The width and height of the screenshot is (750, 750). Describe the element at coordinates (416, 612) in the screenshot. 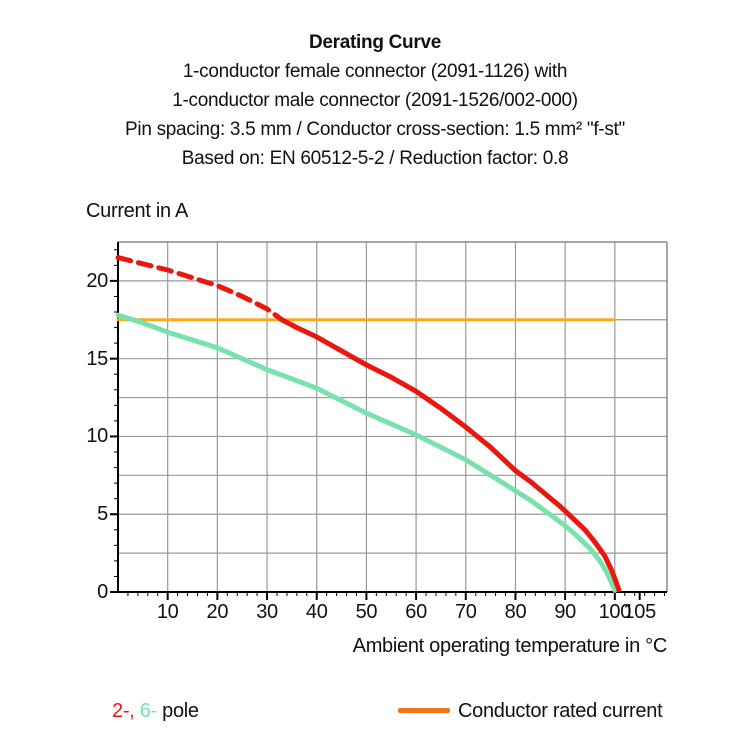

I see `x-tick-label: 60` at that location.